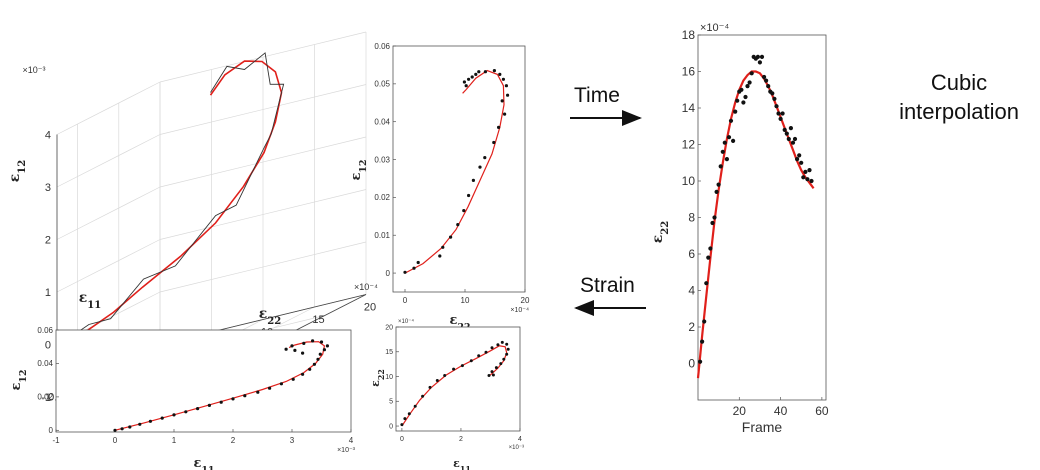  Describe the element at coordinates (382, 121) in the screenshot. I see `y-tick-label: 0.04` at that location.